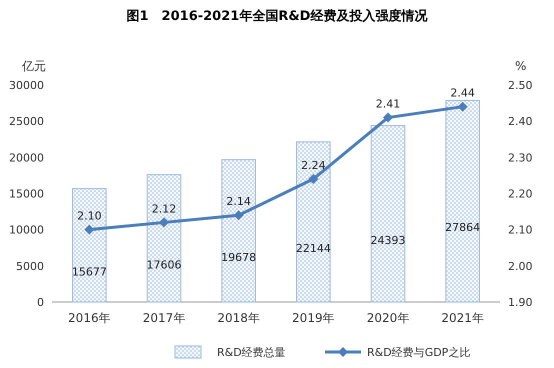 The height and width of the screenshot is (368, 554). What do you see at coordinates (520, 157) in the screenshot?
I see `y2-tick-label: 2.30` at bounding box center [520, 157].